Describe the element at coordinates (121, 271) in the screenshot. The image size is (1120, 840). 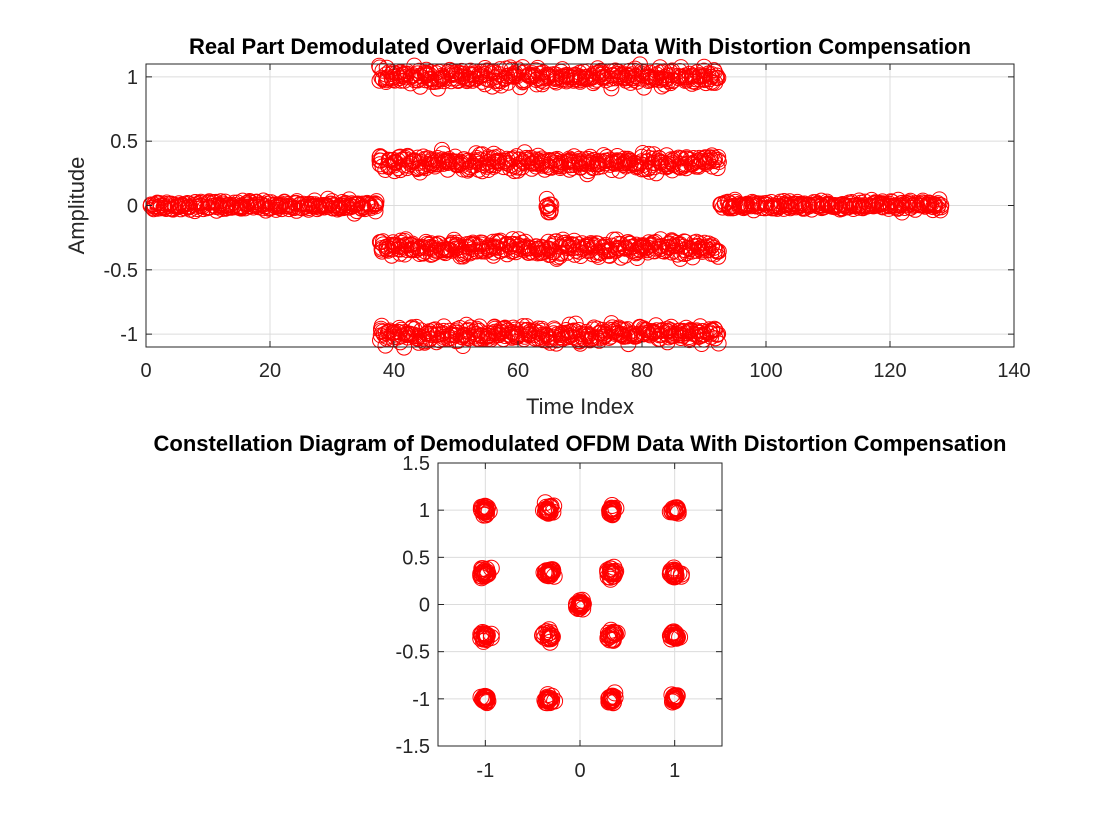
I see `y-tick-label: -0.5` at that location.